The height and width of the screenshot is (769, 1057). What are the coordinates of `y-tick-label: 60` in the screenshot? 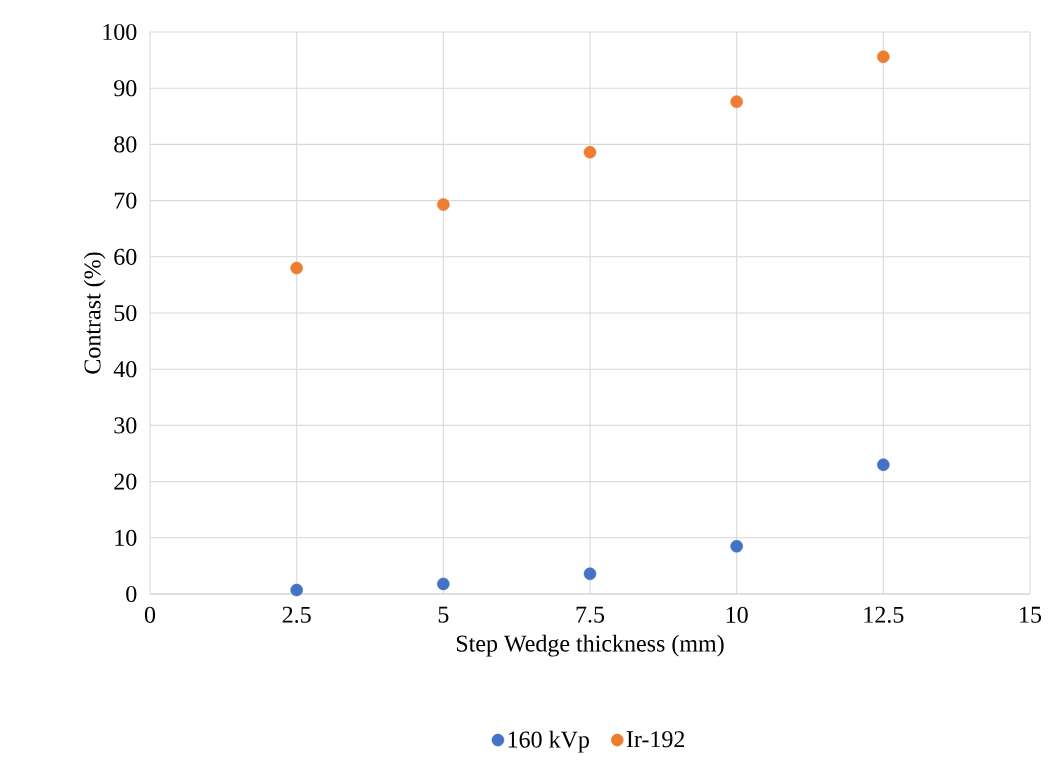 It's located at (125, 256).